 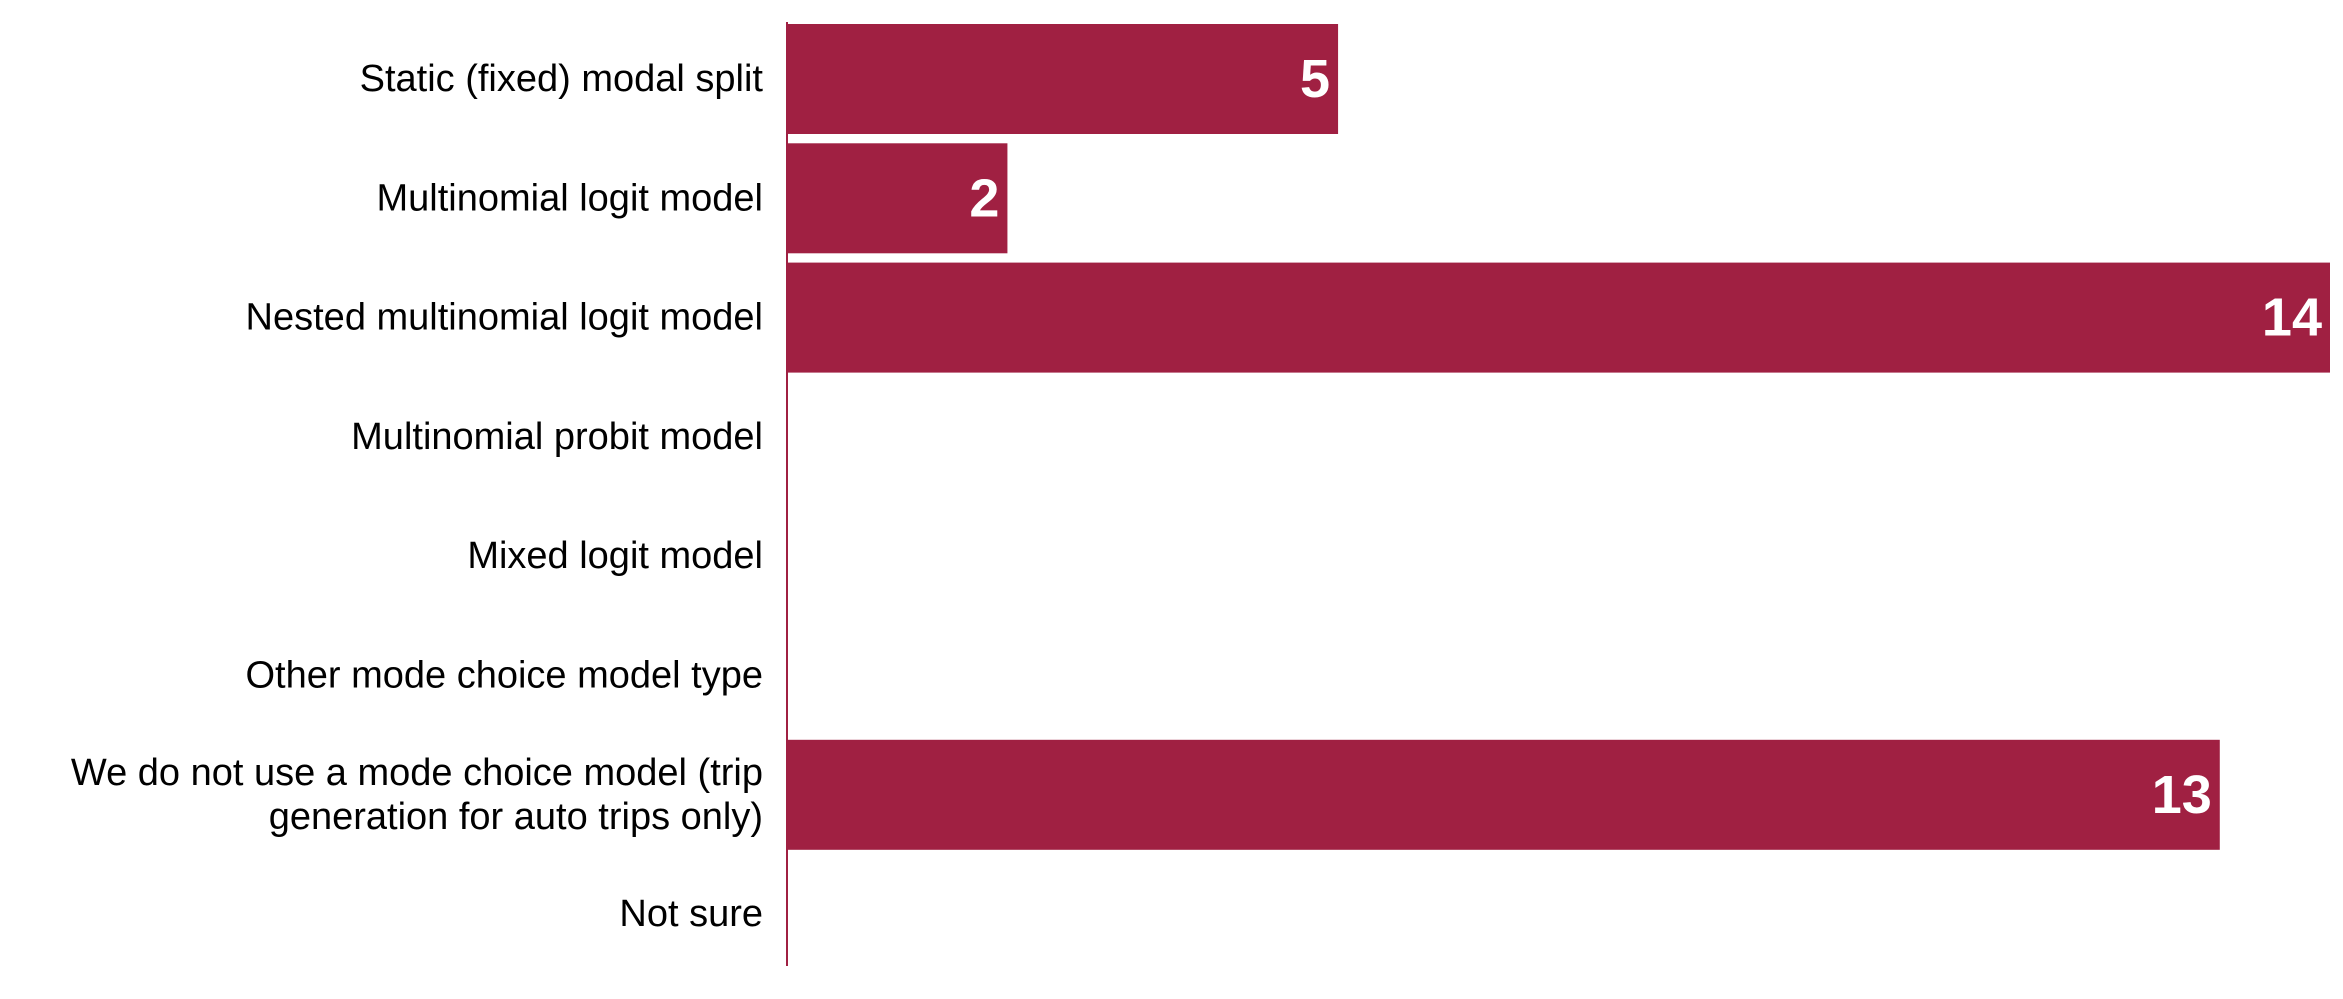 I want to click on category-label: Static (fixed) modal split, so click(x=562, y=79).